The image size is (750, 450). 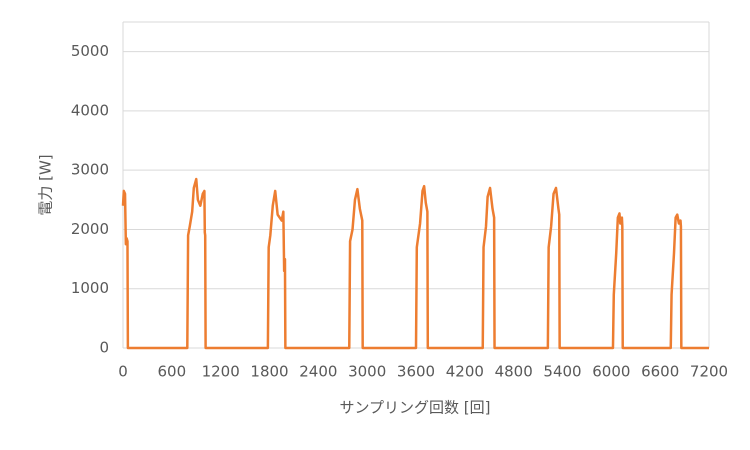 I want to click on y-tick-label: 0, so click(x=104, y=348).